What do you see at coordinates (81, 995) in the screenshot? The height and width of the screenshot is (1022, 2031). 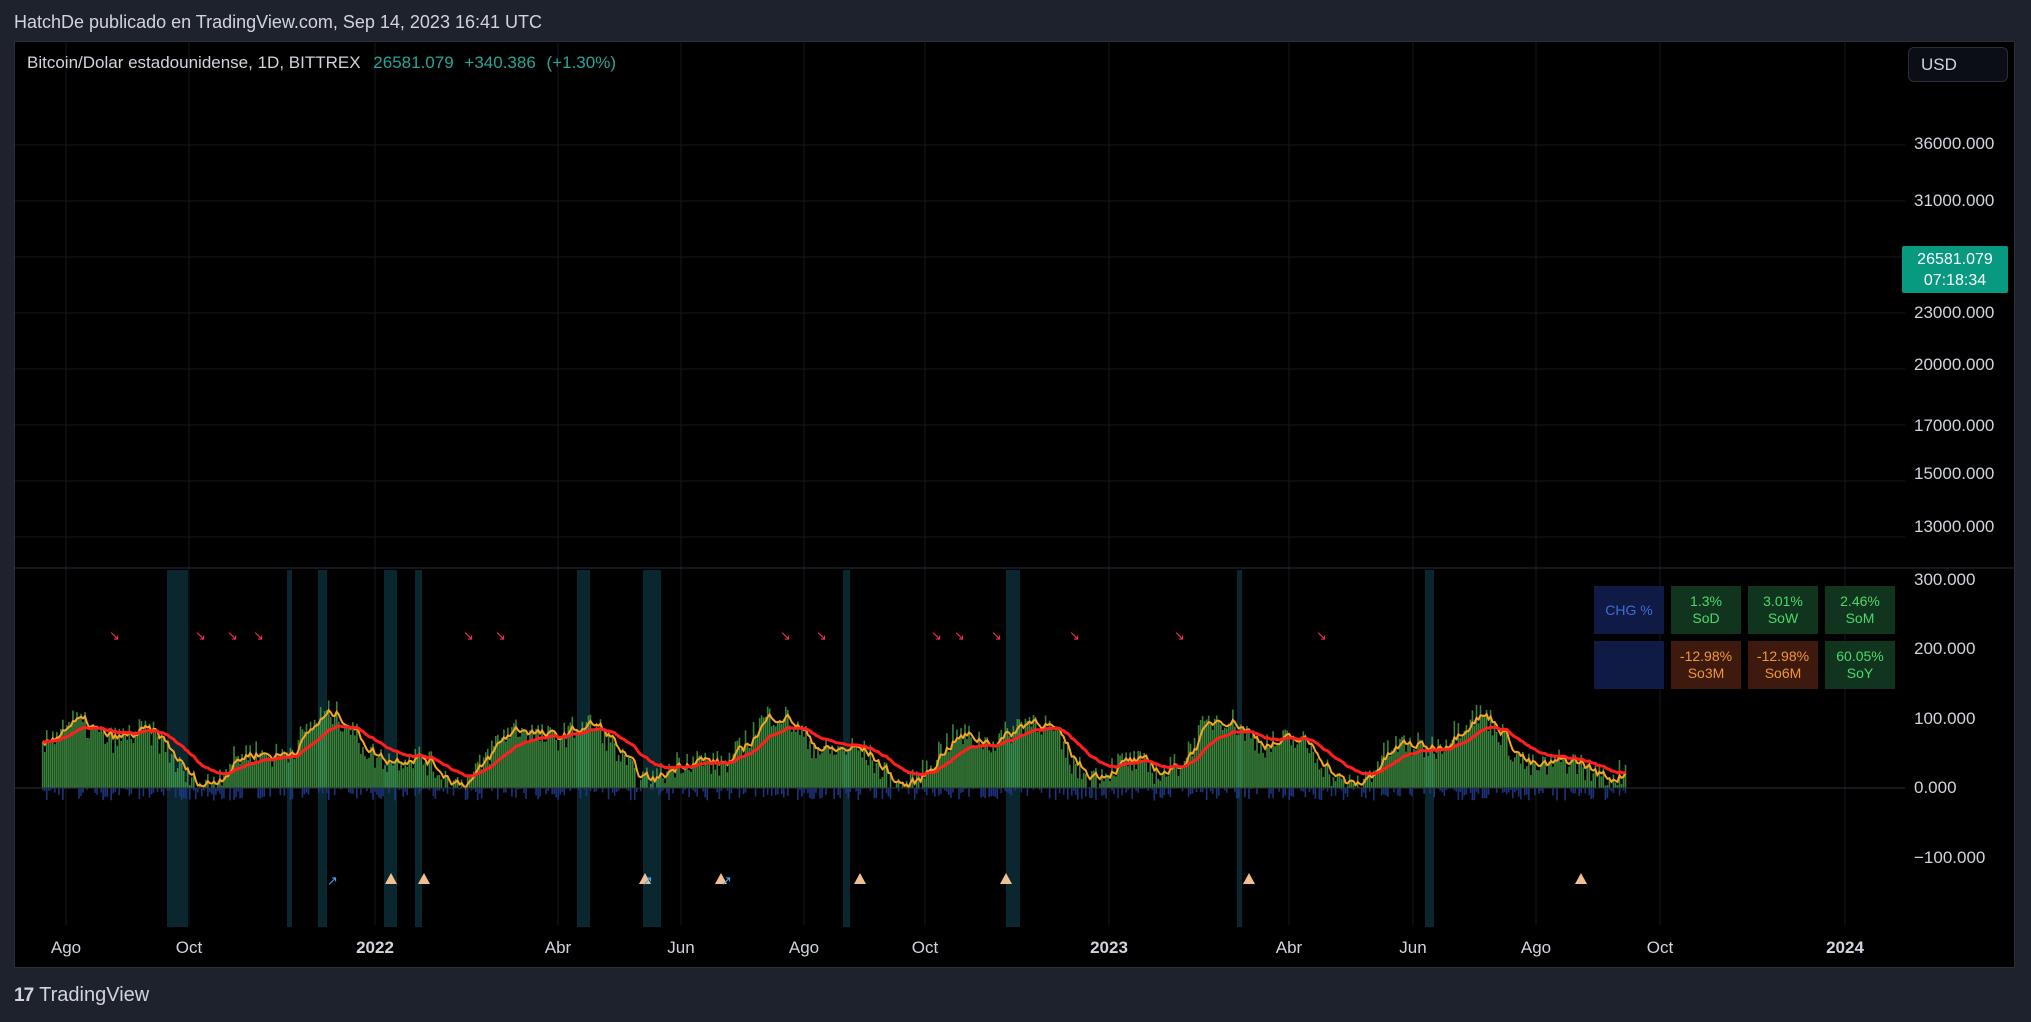 I see `tradingview-logo: 17 TradingView` at bounding box center [81, 995].